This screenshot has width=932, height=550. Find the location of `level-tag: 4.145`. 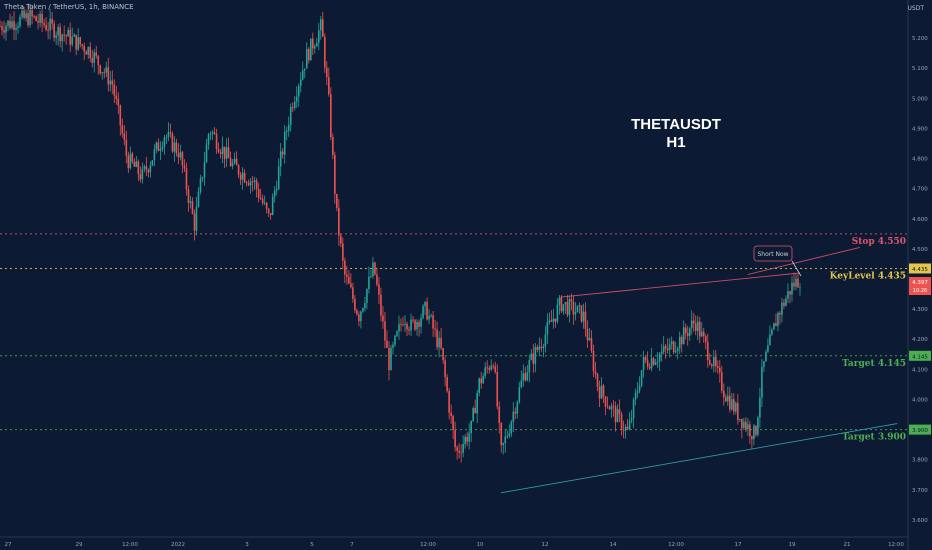

level-tag: 4.145 is located at coordinates (920, 357).